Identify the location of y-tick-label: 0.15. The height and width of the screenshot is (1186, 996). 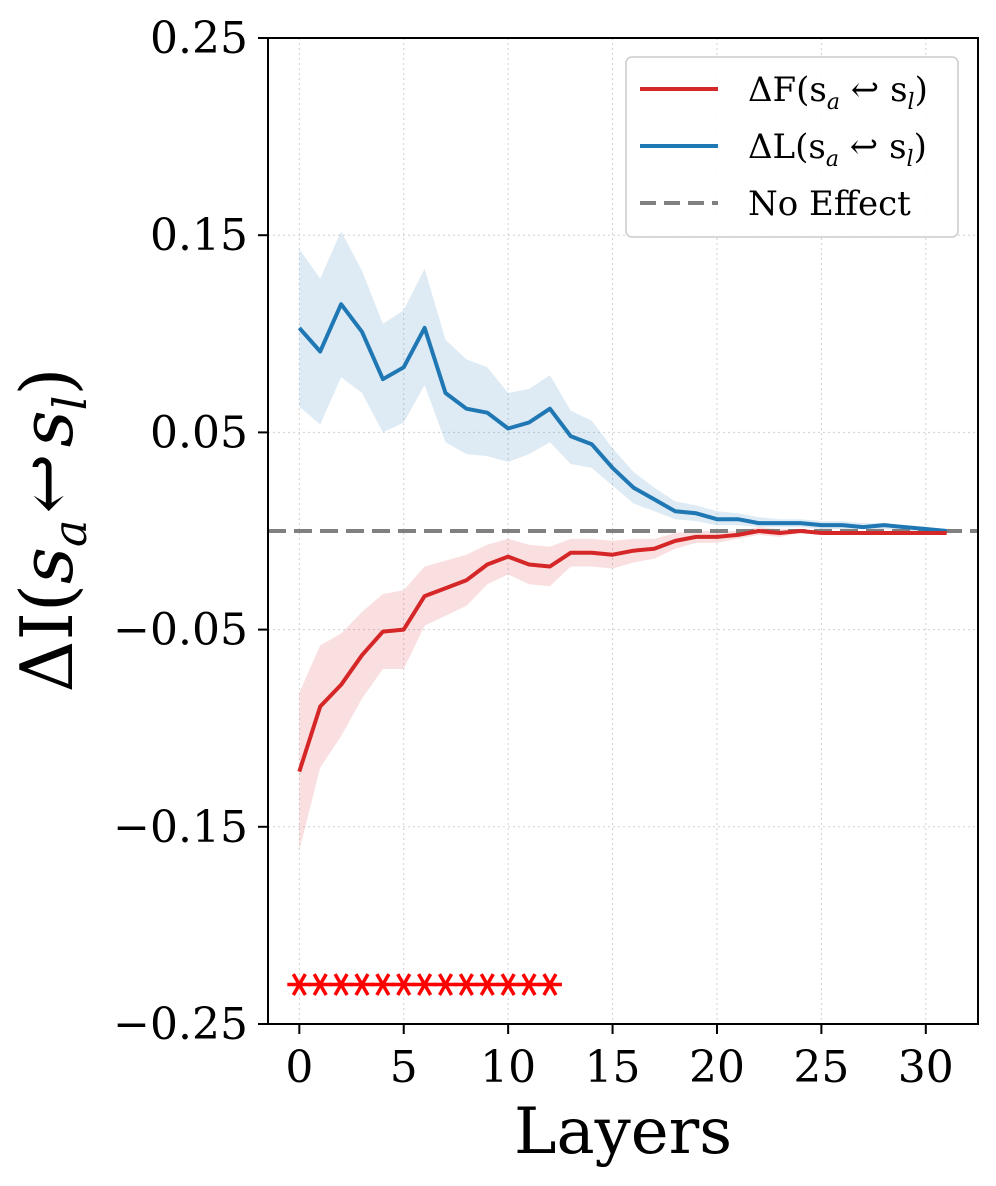
(199, 235).